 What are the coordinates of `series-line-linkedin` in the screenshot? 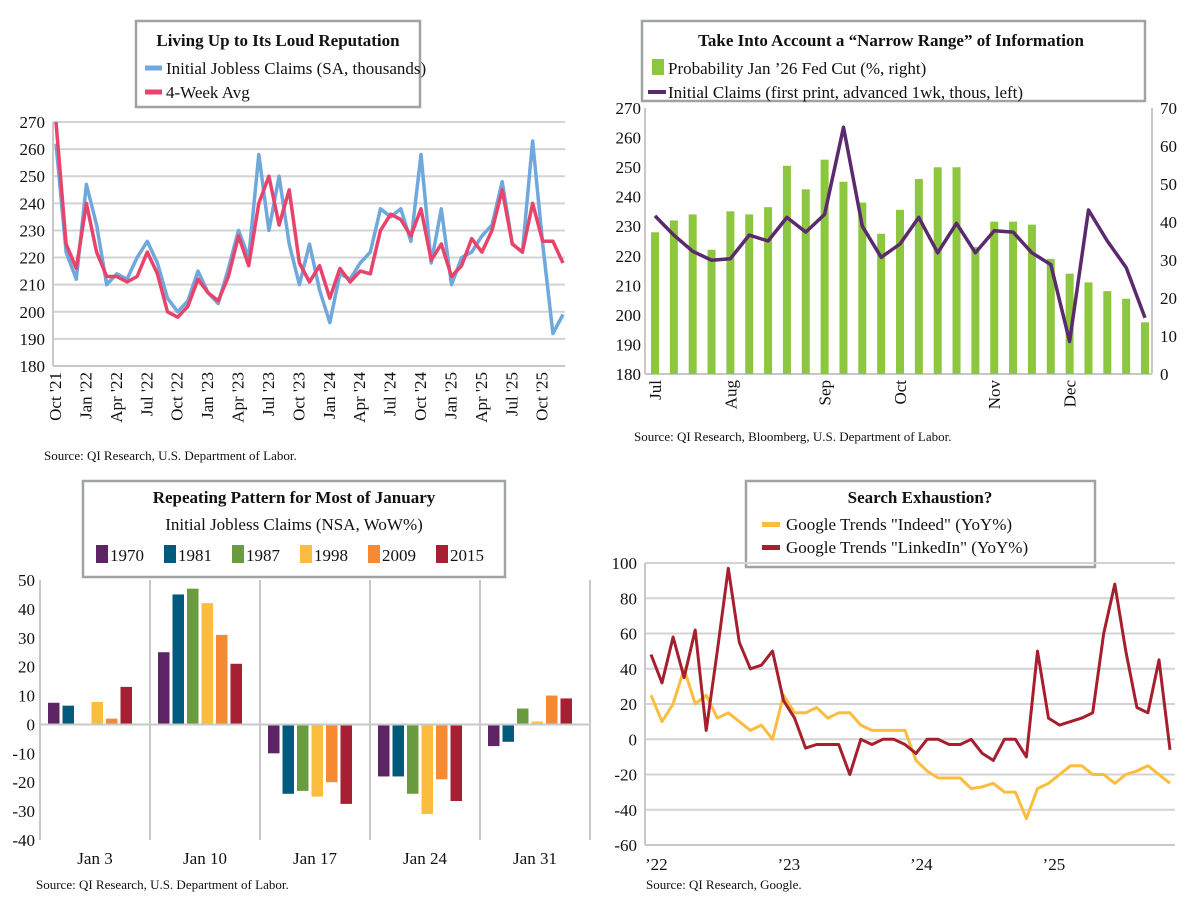 It's located at (910, 671).